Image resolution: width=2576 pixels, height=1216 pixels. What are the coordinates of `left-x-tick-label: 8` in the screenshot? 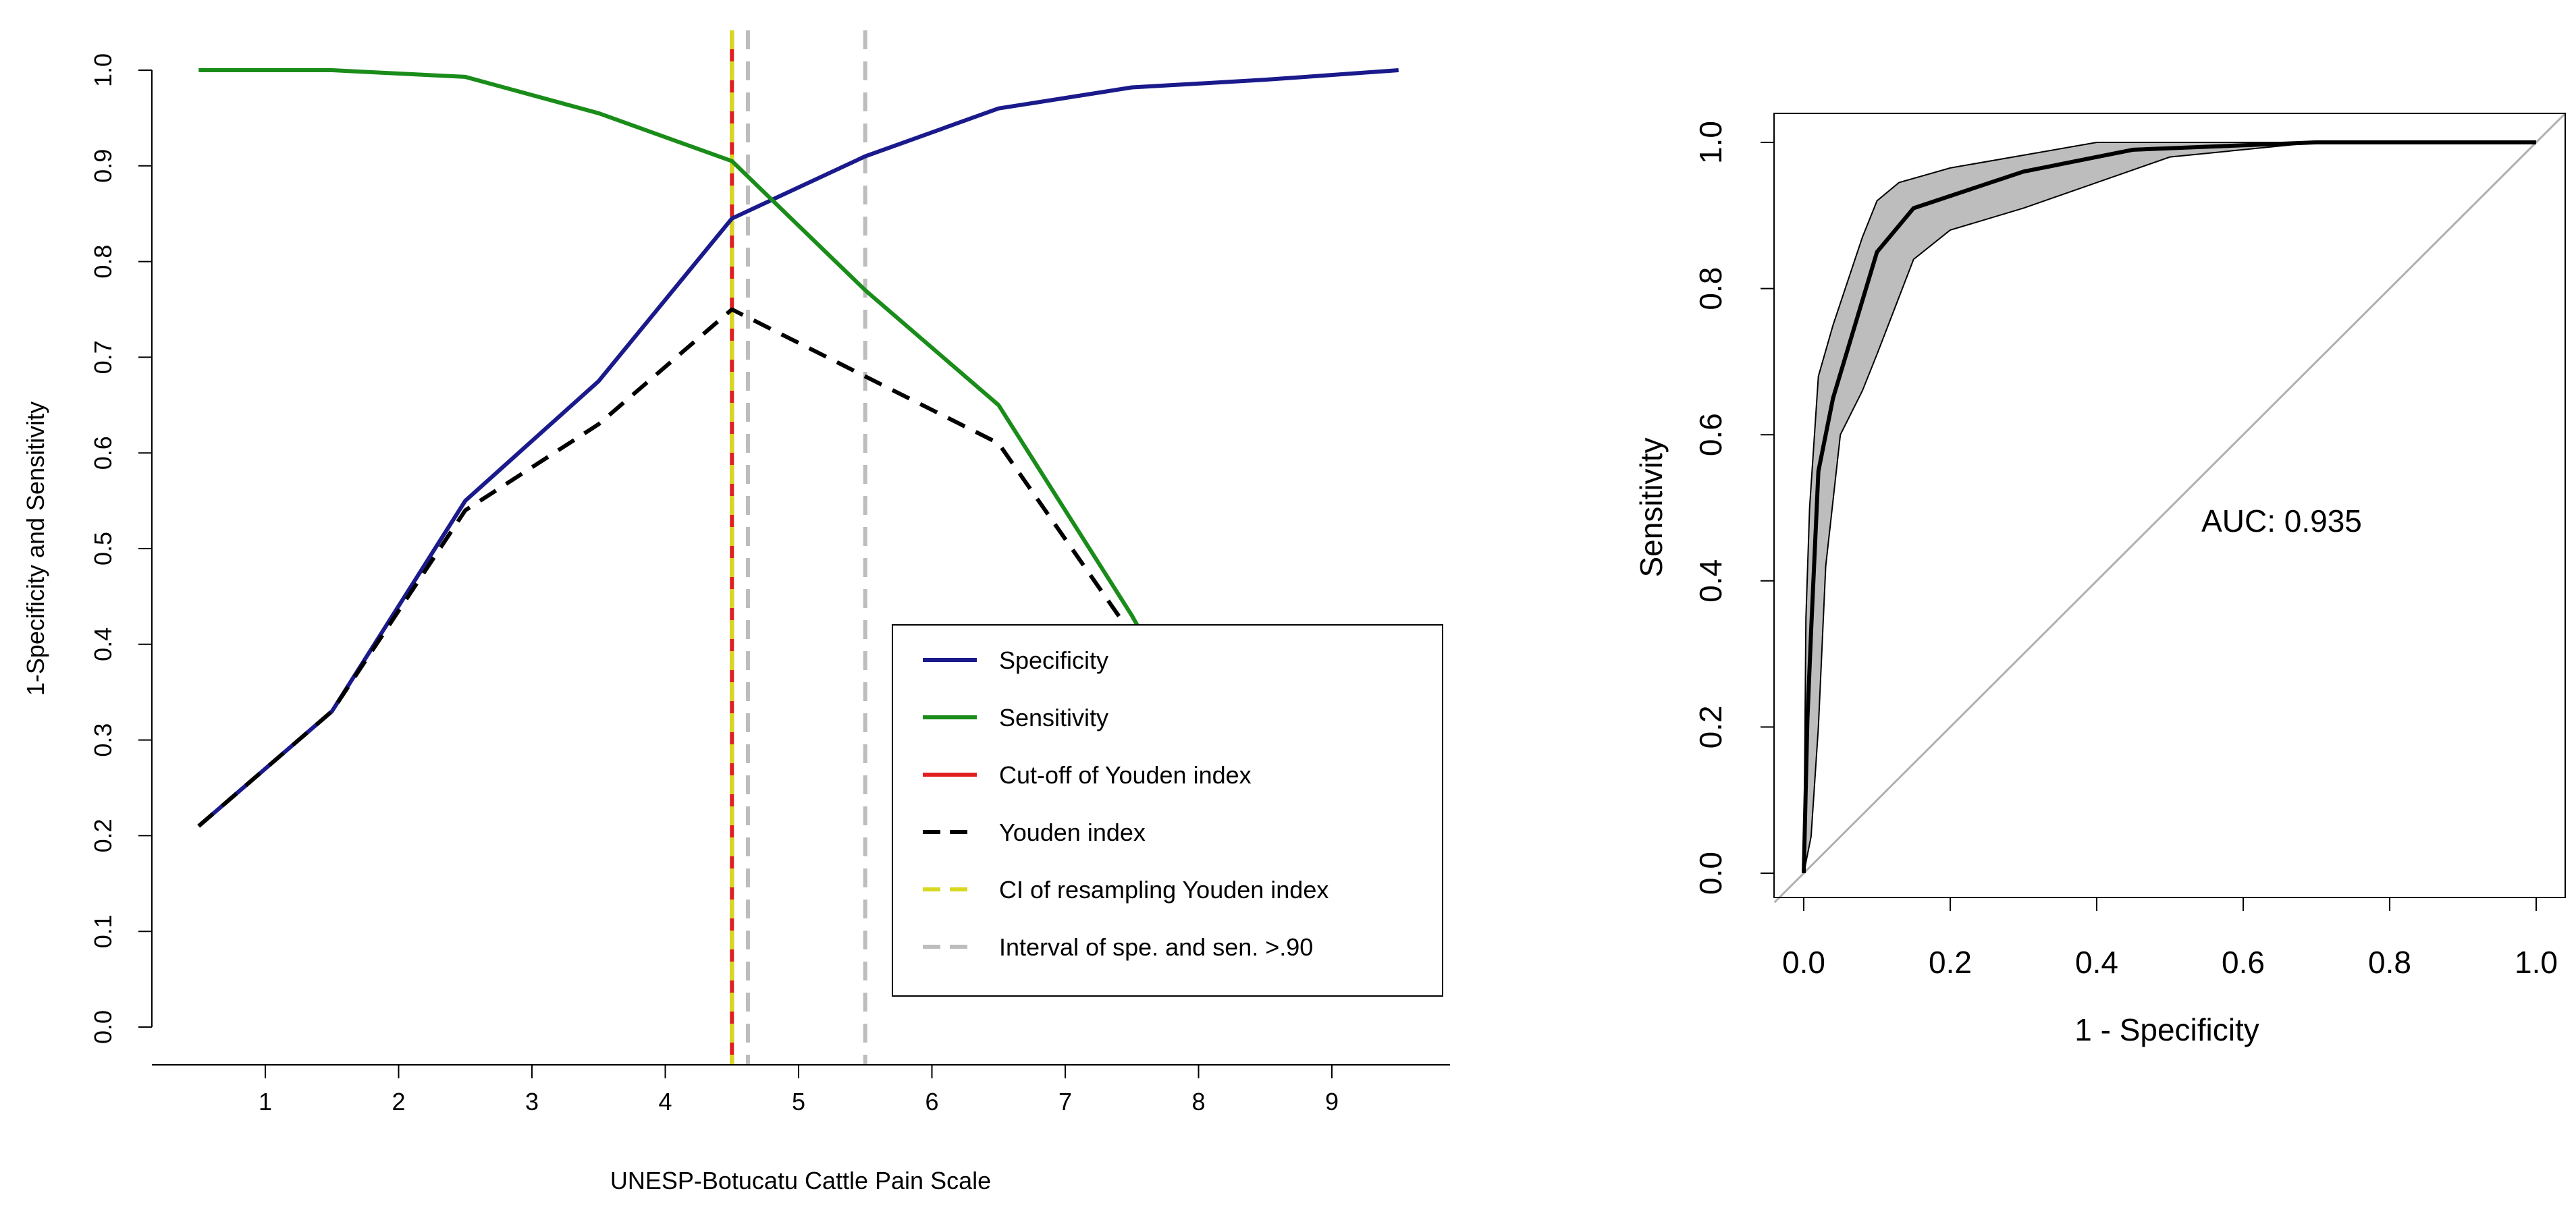 It's located at (1198, 1101).